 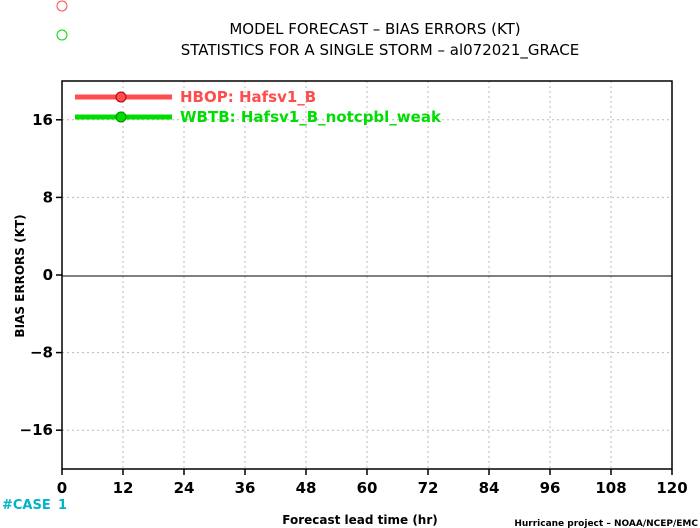 I want to click on legend-label-hbop: HBOP: Hafsv1_B, so click(x=248, y=97).